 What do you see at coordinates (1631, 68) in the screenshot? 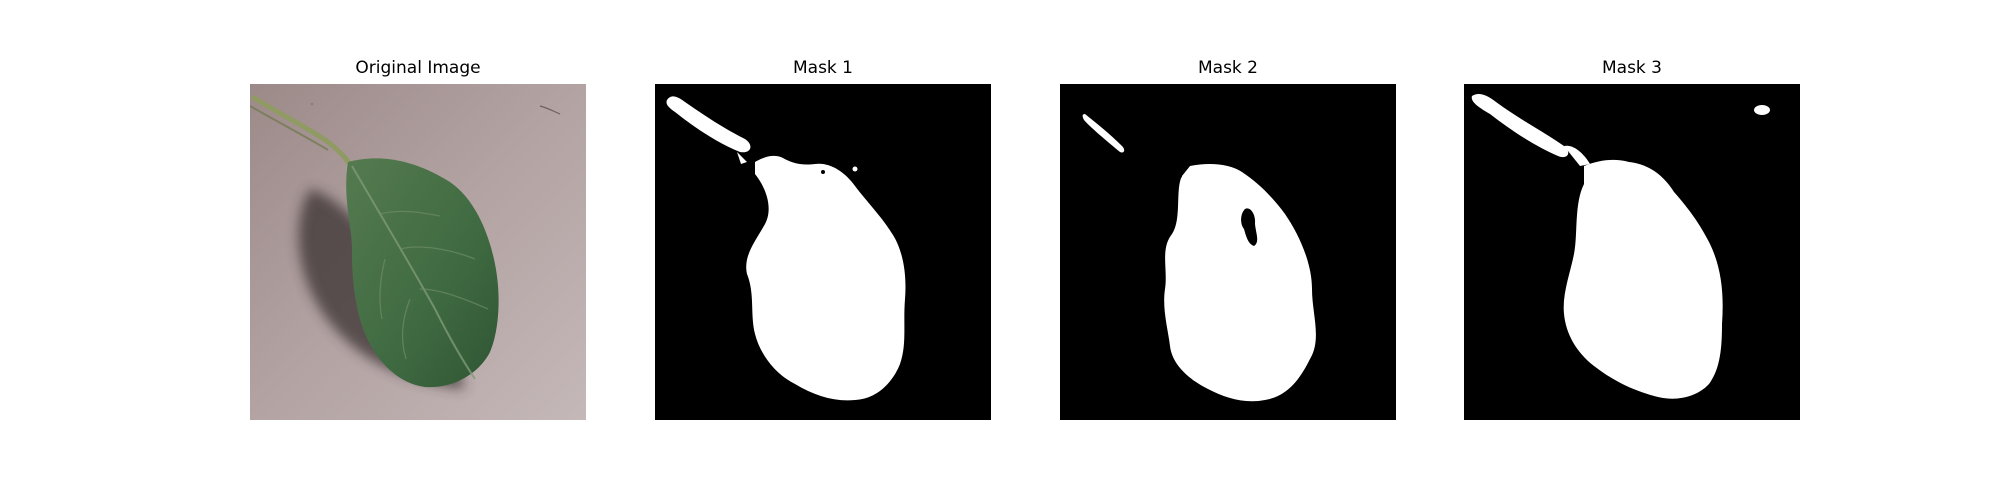
I see `panel-title: Mask 3` at bounding box center [1631, 68].